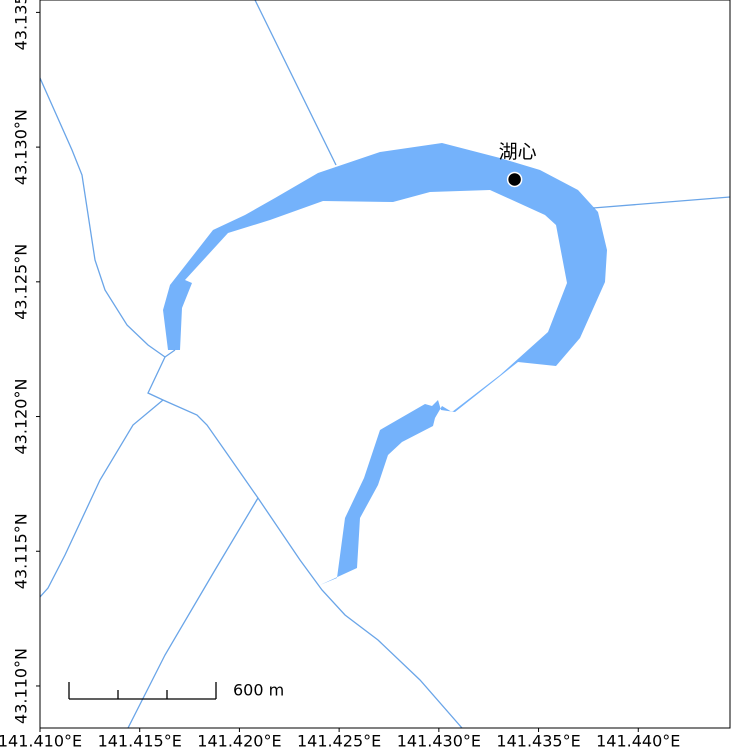 This screenshot has height=750, width=750. What do you see at coordinates (140, 741) in the screenshot?
I see `x-tick-label: 141.415°E` at bounding box center [140, 741].